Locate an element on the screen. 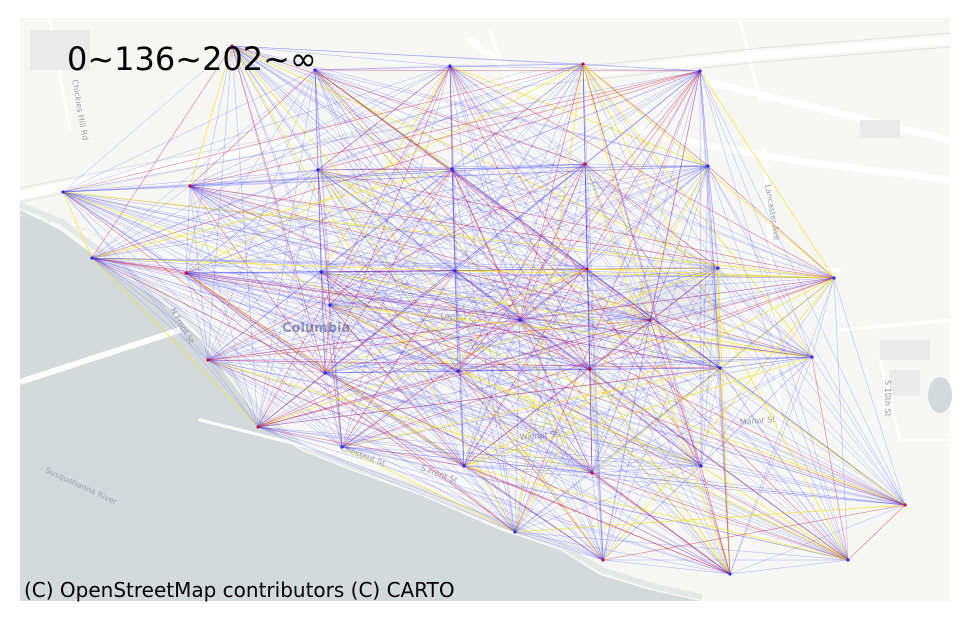  map-attribution: (C) OpenStreetMap contributors (C) CARTO is located at coordinates (239, 590).